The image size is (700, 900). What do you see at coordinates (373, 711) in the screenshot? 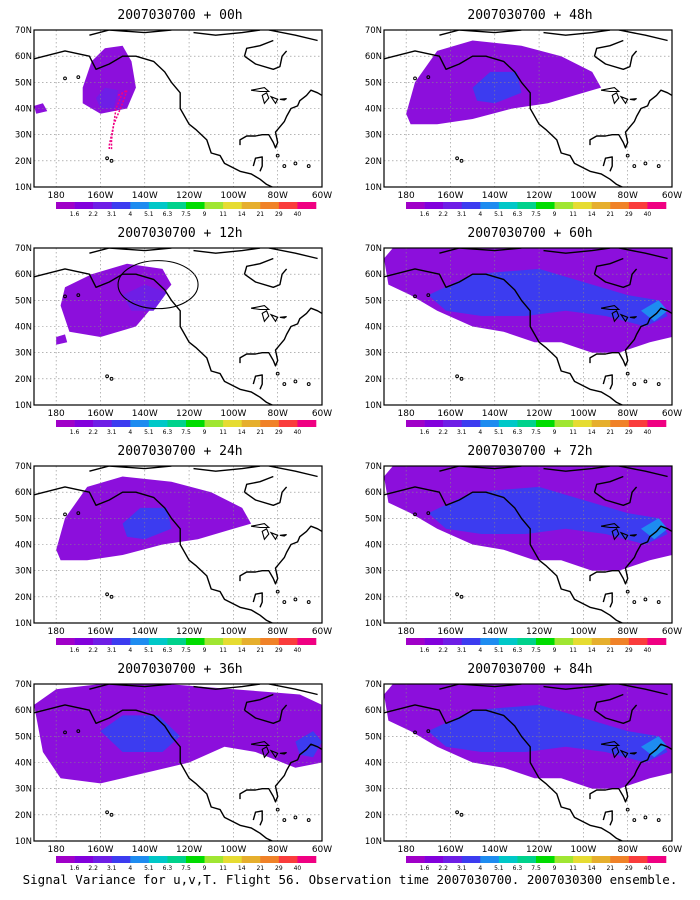
I see `lat-label: 60N` at bounding box center [373, 711].